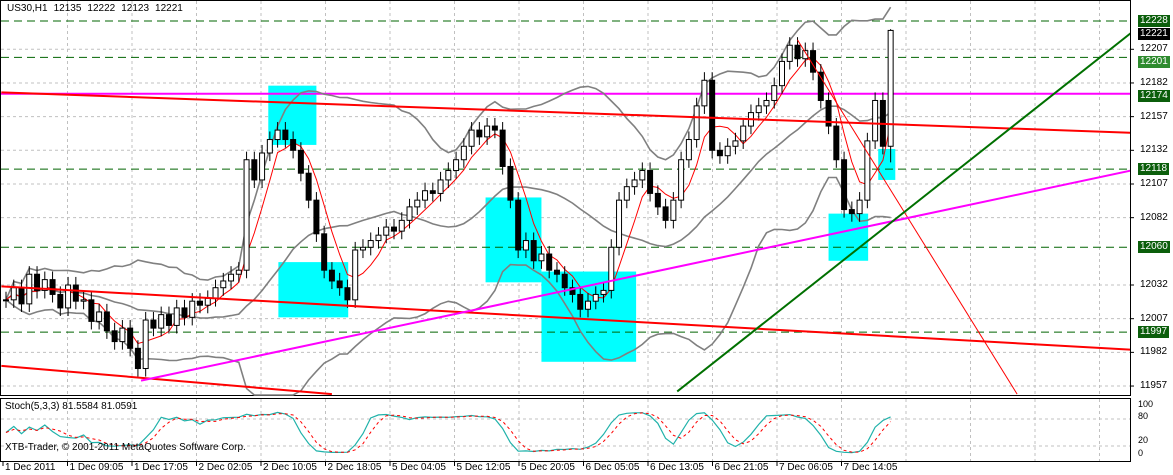 Image resolution: width=1173 pixels, height=475 pixels. Describe the element at coordinates (30, 467) in the screenshot. I see `time-axis-label: 1 Dec 2011` at that location.